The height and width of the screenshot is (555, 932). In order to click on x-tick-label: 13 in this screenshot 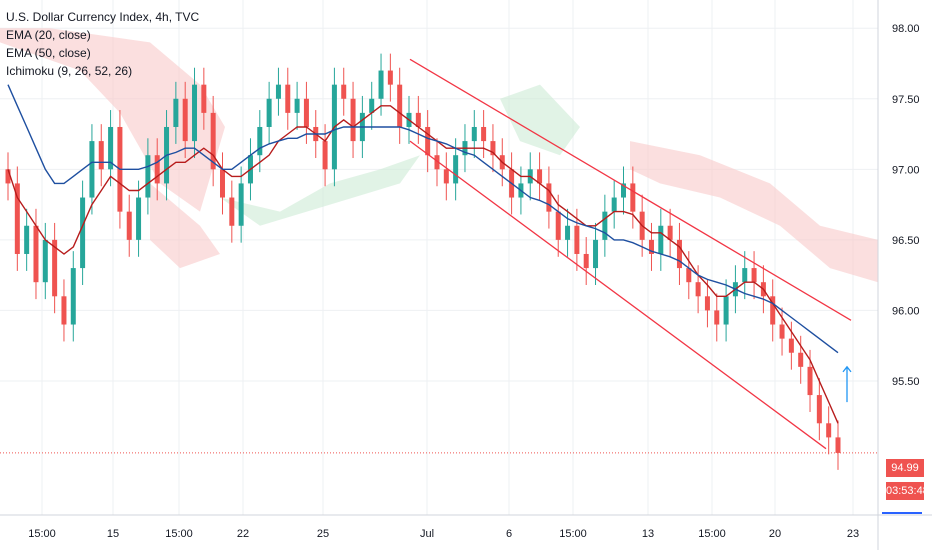, I will do `click(648, 534)`.